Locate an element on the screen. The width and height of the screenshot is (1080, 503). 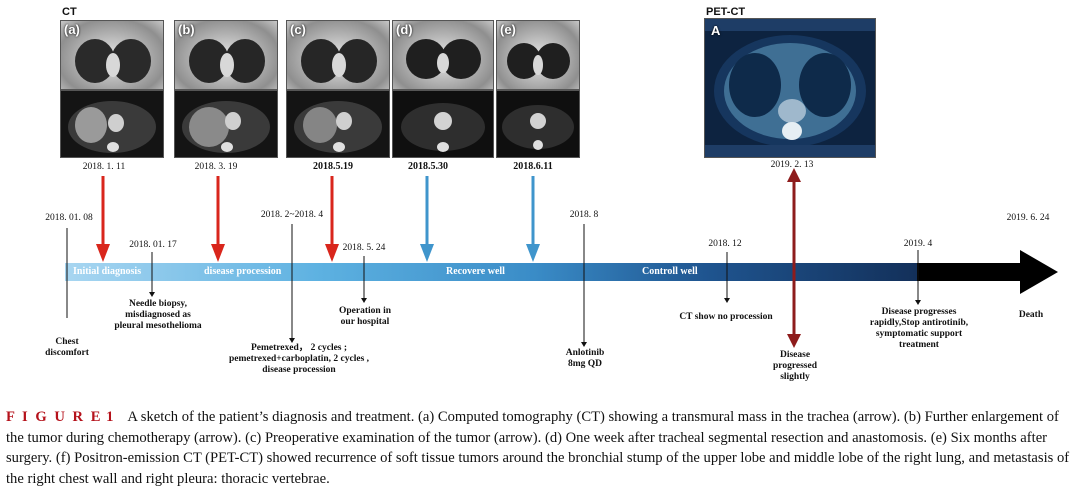
scan-letter-a: (a) is located at coordinates (72, 29).